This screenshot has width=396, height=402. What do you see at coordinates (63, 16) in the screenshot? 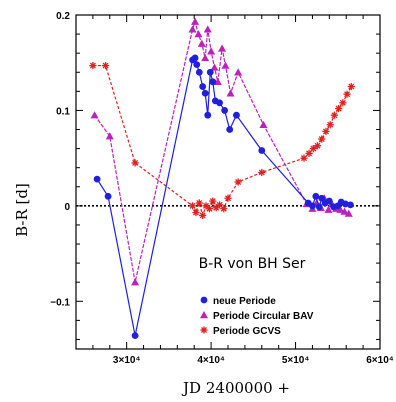
I see `y-tick-label: 0.2` at bounding box center [63, 16].